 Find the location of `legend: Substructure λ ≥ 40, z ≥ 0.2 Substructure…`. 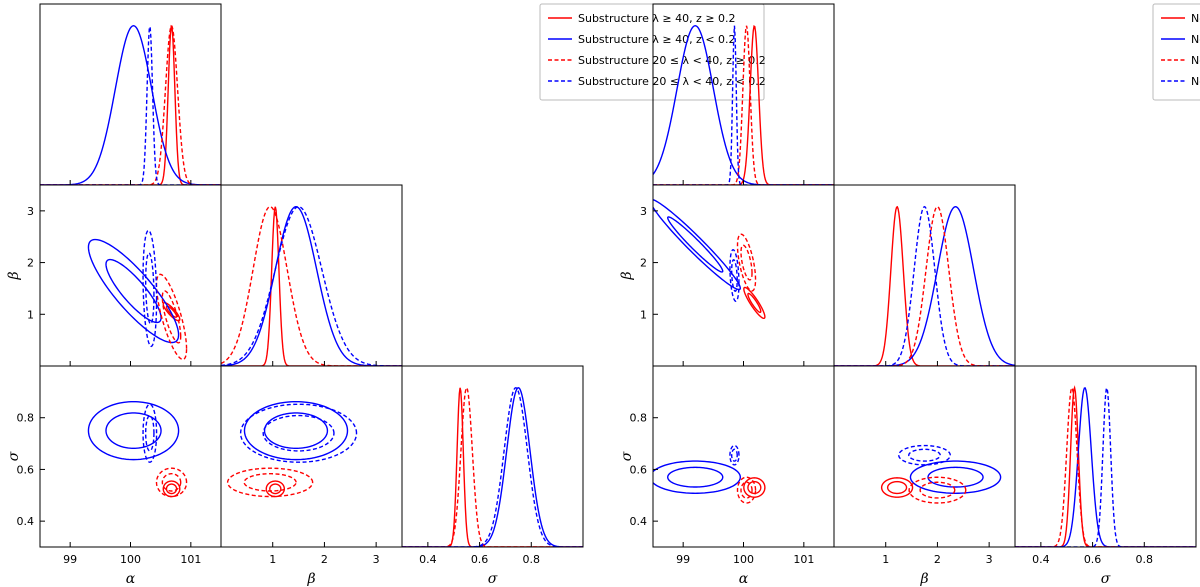

legend: Substructure λ ≥ 40, z ≥ 0.2 Substructure… is located at coordinates (652, 52).